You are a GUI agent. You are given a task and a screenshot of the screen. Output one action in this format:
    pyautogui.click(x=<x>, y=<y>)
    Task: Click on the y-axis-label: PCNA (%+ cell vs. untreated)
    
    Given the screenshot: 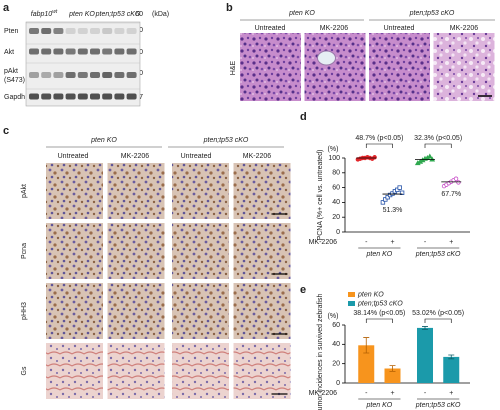 What is the action you would take?
    pyautogui.click(x=320, y=195)
    